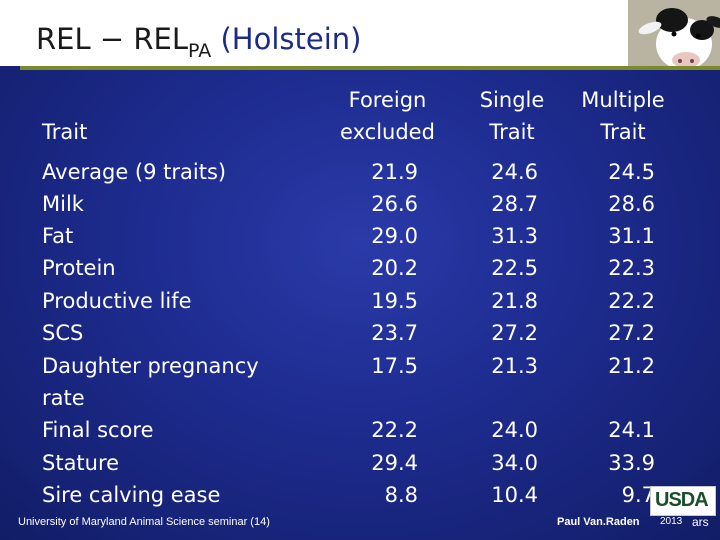 This screenshot has height=540, width=720. I want to click on trait-name: Productive life, so click(117, 301).